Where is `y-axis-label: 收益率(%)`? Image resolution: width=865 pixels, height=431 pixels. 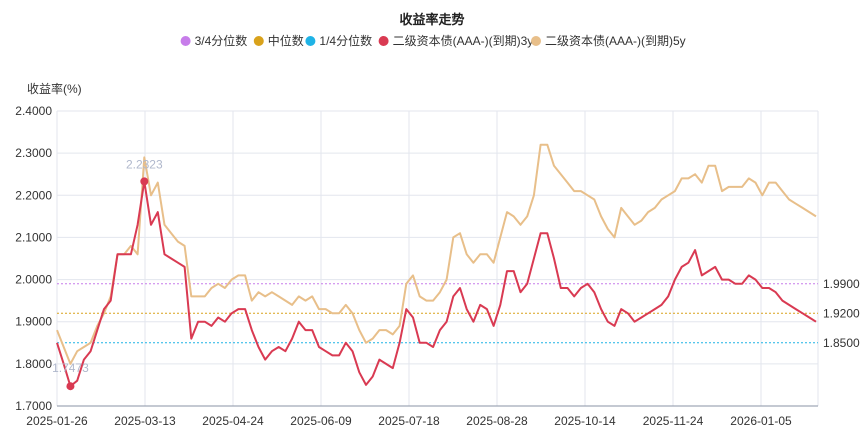
y-axis-label: 收益率(%) is located at coordinates (54, 88).